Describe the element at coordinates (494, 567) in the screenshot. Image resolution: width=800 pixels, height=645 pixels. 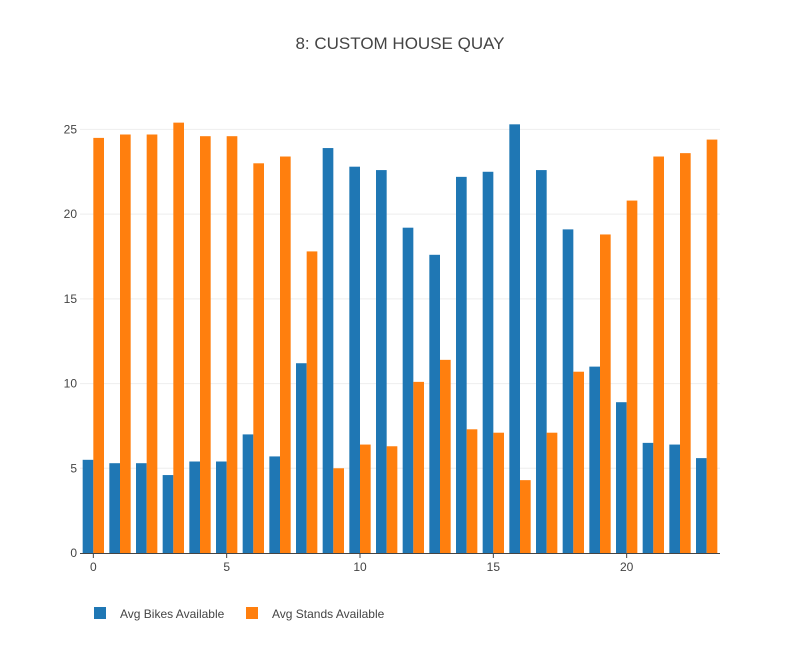
I see `x-tick-label: 15` at that location.